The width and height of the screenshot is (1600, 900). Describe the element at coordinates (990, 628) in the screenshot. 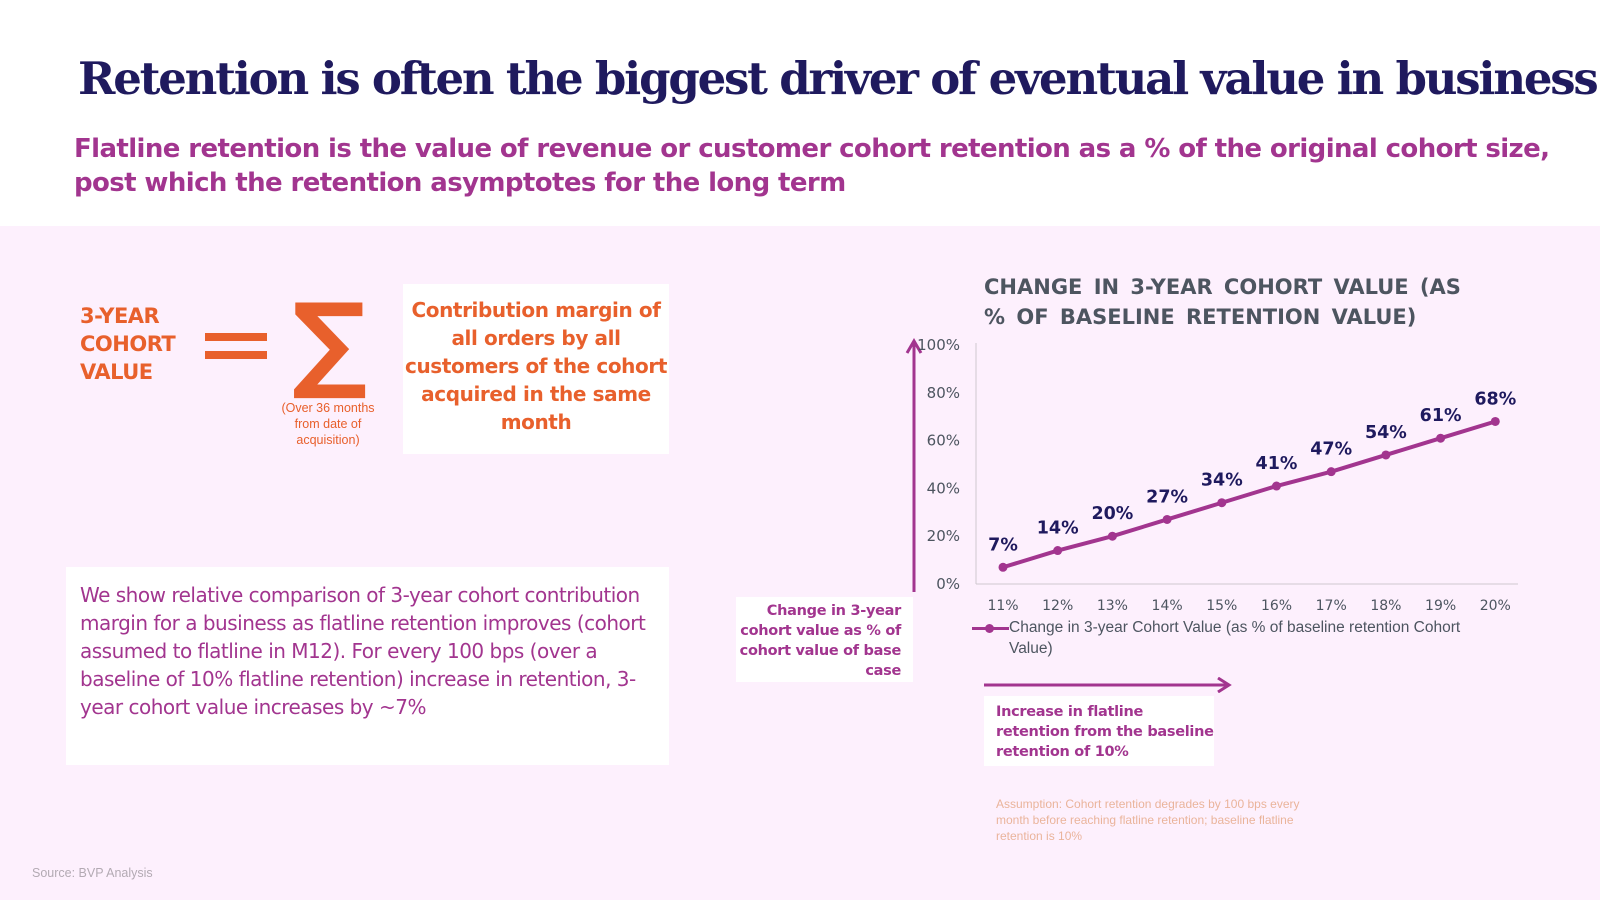

I see `legend-line-marker-icon` at that location.